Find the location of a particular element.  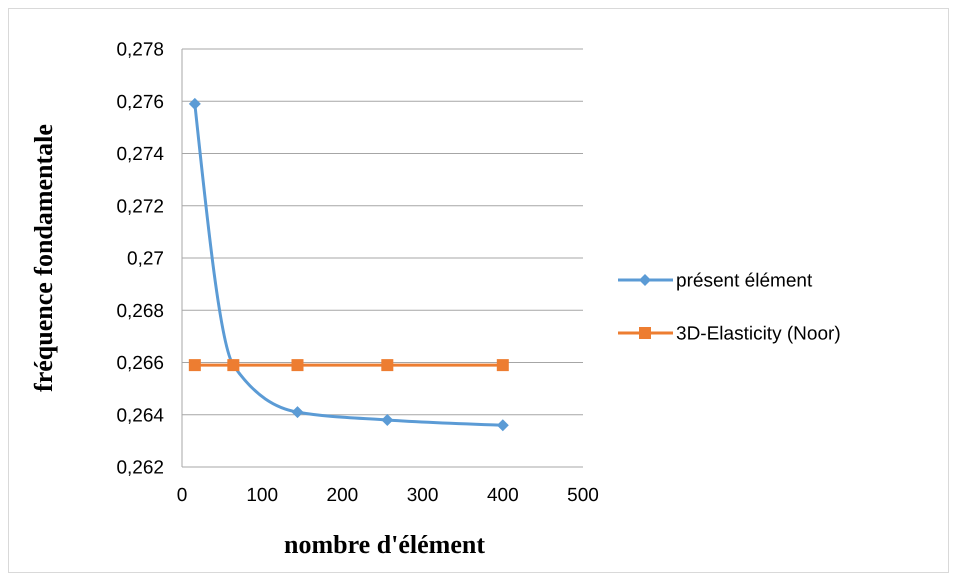

y-tick-label: 0,262 is located at coordinates (140, 468).